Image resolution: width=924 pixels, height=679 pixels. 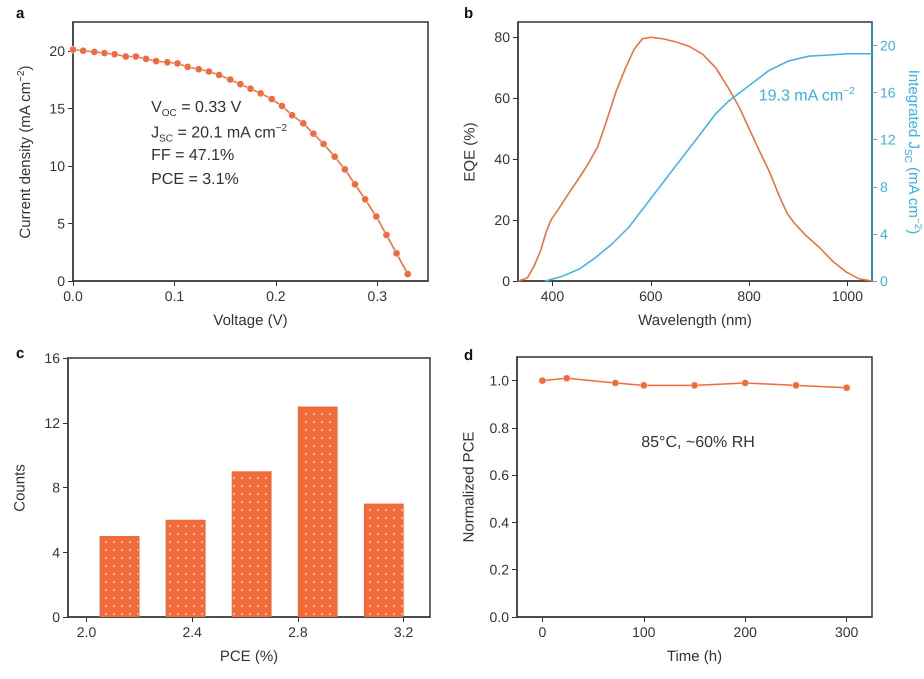 I want to click on x-tick-label: 2.8, so click(x=298, y=632).